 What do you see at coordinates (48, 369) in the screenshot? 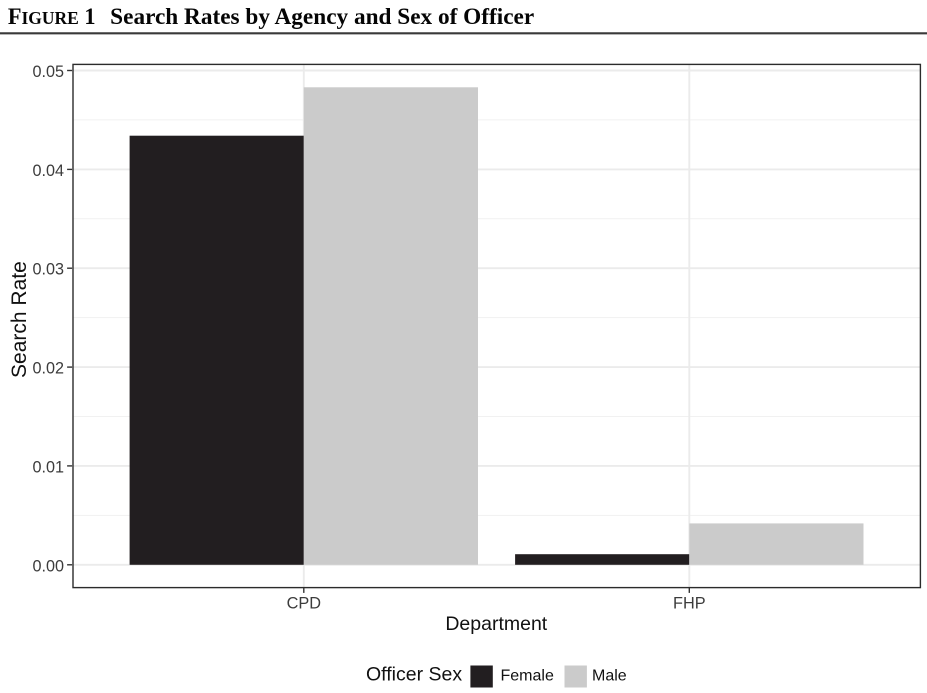
I see `svg-text: 0.02` at bounding box center [48, 369].